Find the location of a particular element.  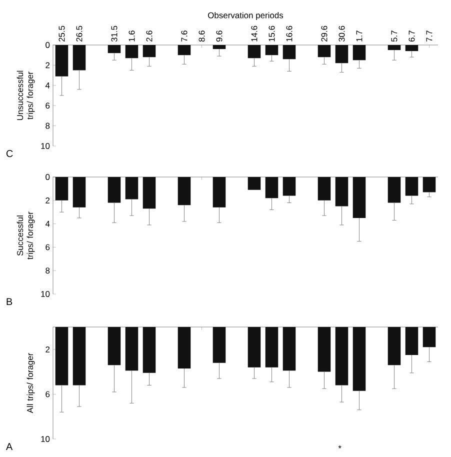

x-tick-label: 2.6 is located at coordinates (149, 36).